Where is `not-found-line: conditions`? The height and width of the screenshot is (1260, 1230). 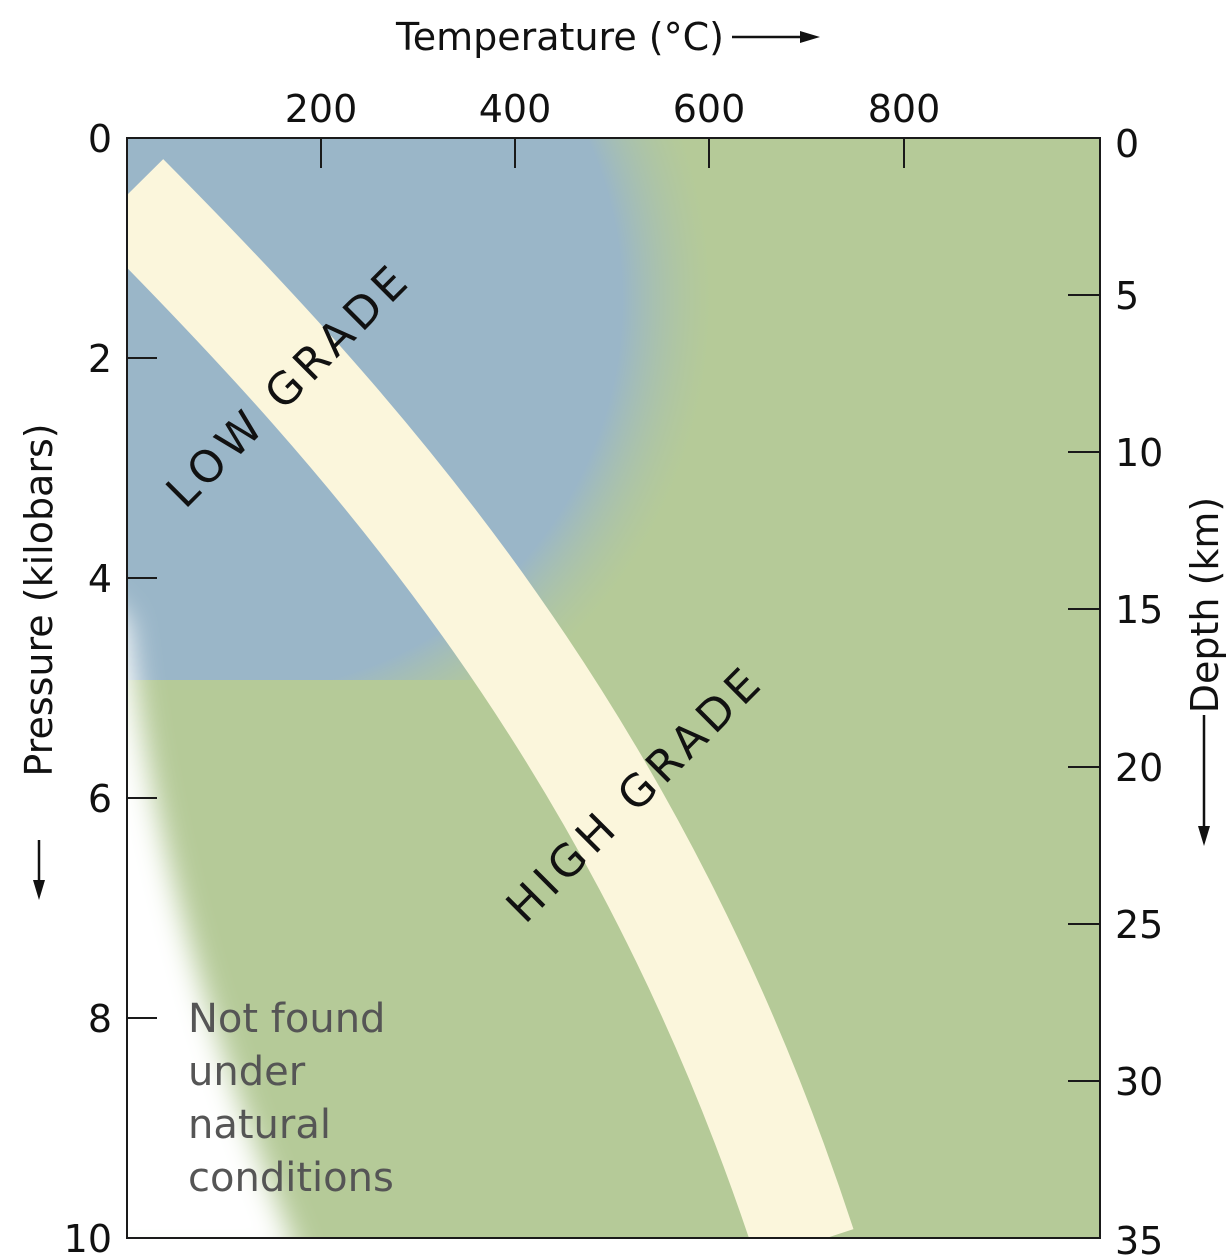 not-found-line: conditions is located at coordinates (291, 1178).